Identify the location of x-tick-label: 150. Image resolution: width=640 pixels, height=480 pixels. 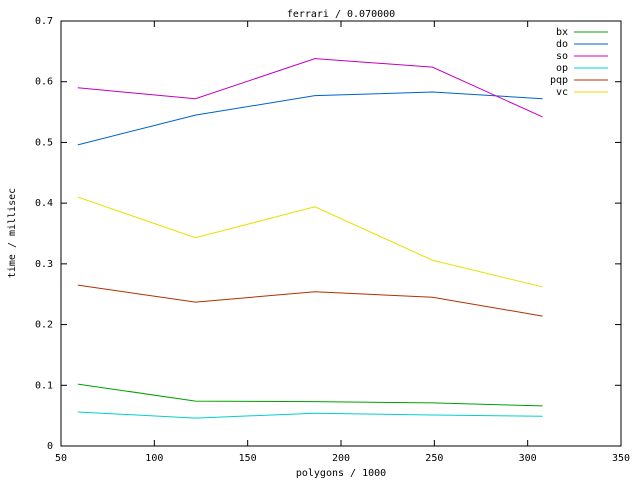
(248, 458).